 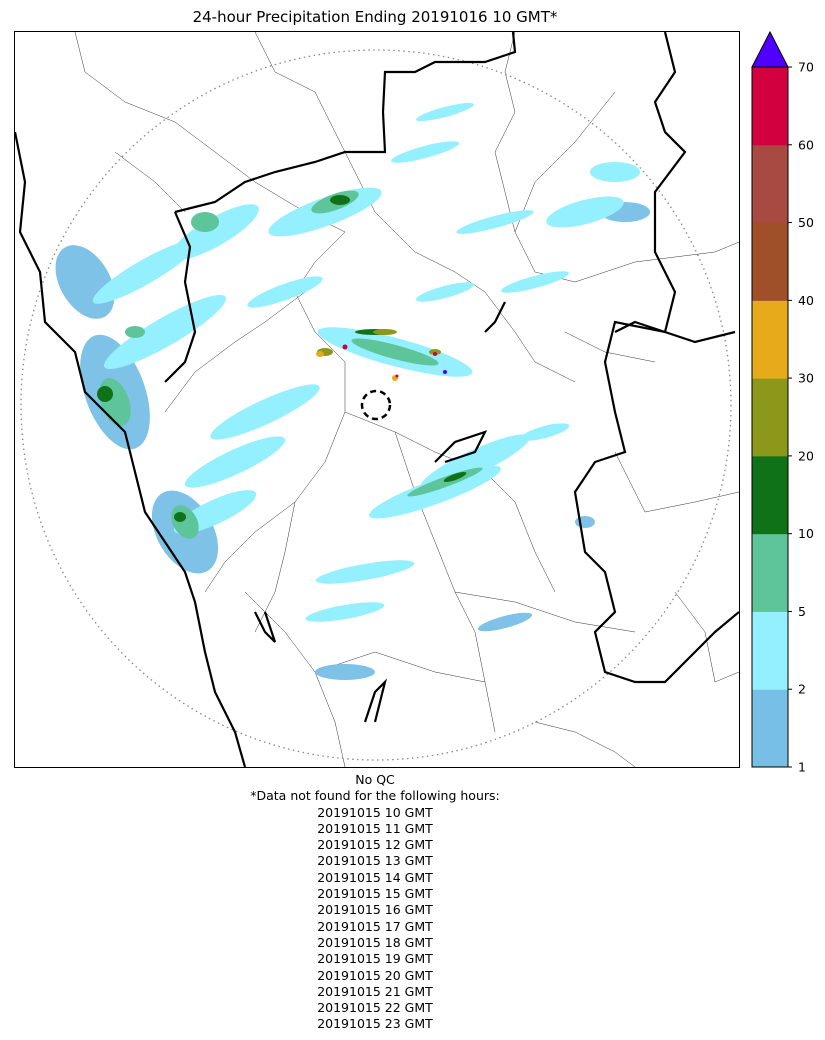 What do you see at coordinates (806, 144) in the screenshot?
I see `colorbar-tick-label: 60` at bounding box center [806, 144].